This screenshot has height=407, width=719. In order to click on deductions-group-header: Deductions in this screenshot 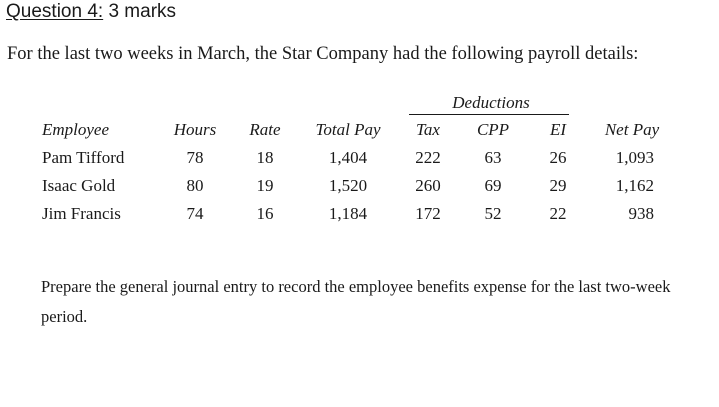, I will do `click(491, 102)`.